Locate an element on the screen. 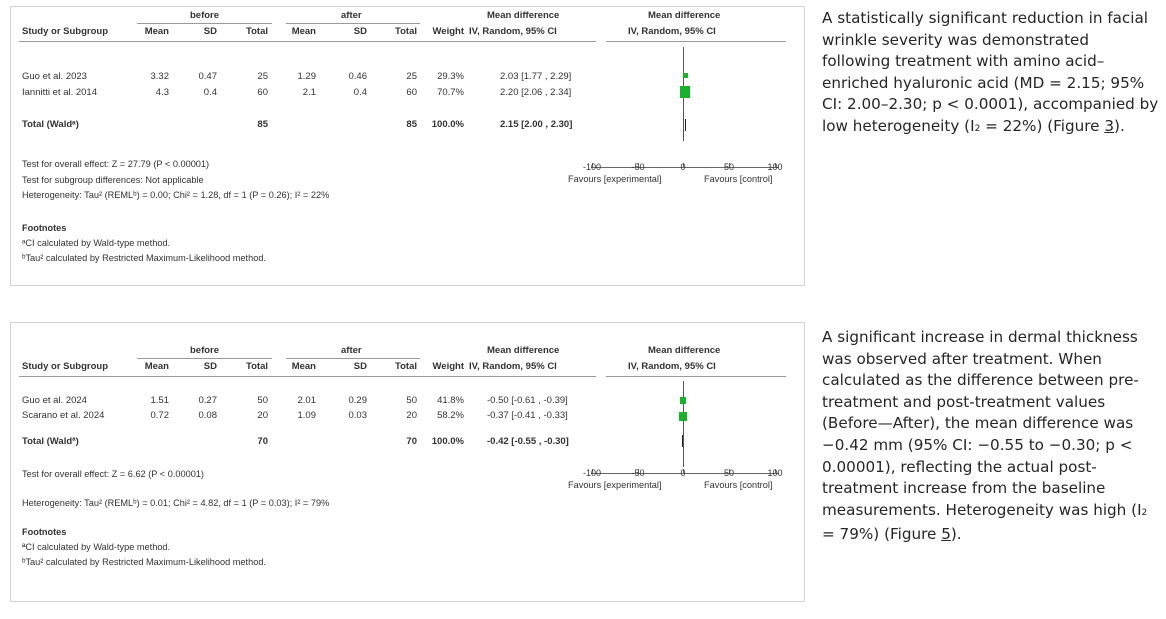 This screenshot has height=619, width=1166. study-name: Guo et al. 2023 is located at coordinates (54, 76).